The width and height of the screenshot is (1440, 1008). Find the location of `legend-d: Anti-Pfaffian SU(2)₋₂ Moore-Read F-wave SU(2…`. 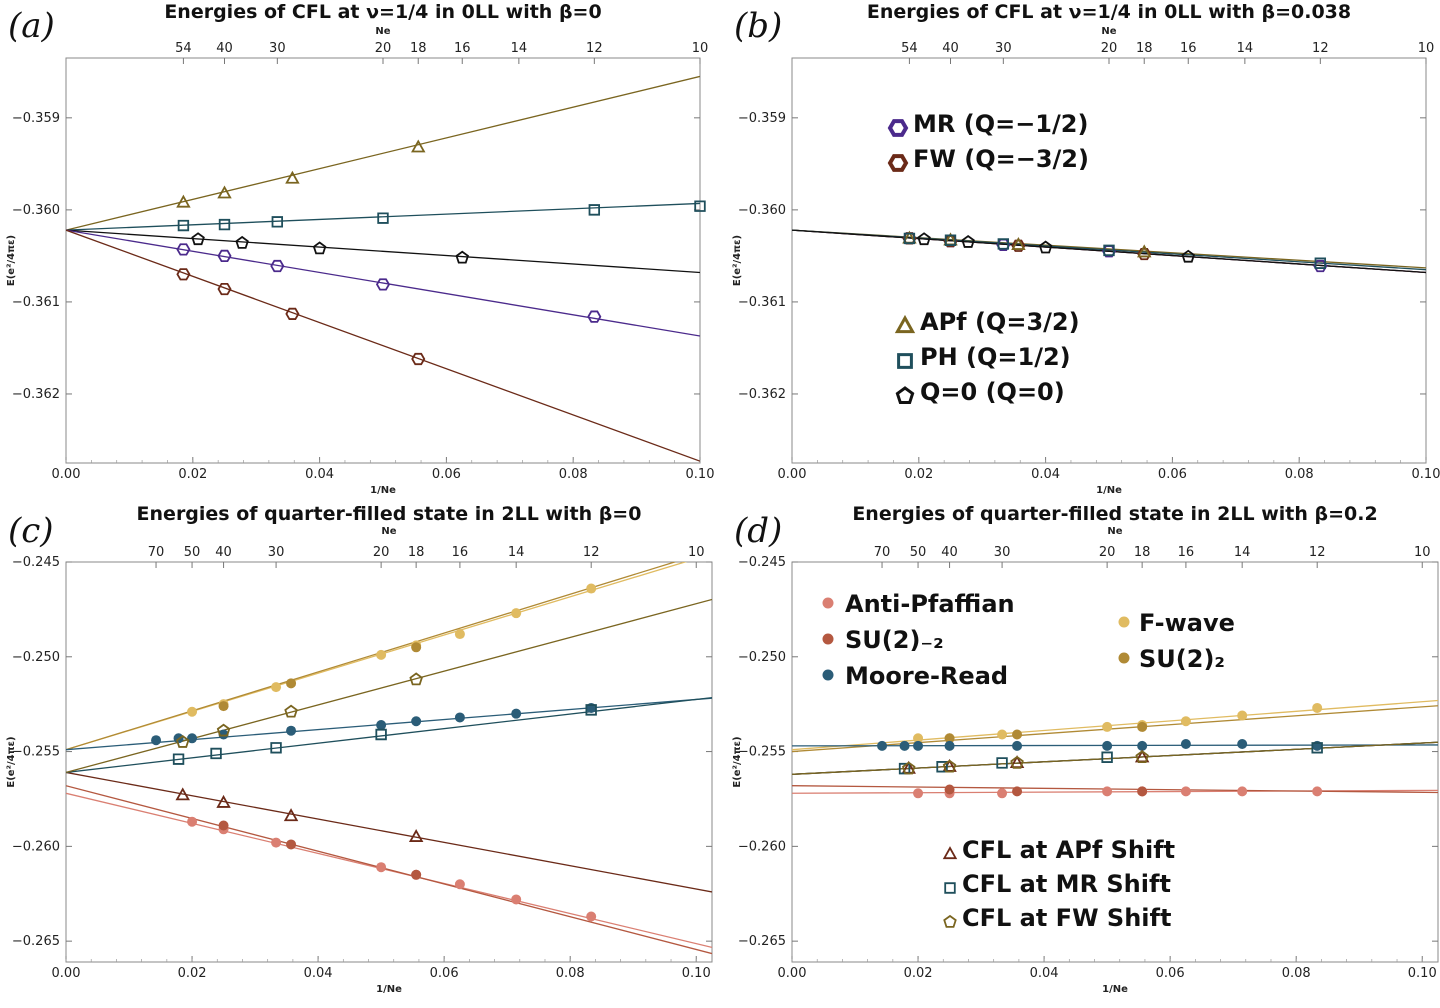

legend-d: Anti-Pfaffian SU(2)₋₂ Moore-Read F-wave SU(2… is located at coordinates (1028, 761).